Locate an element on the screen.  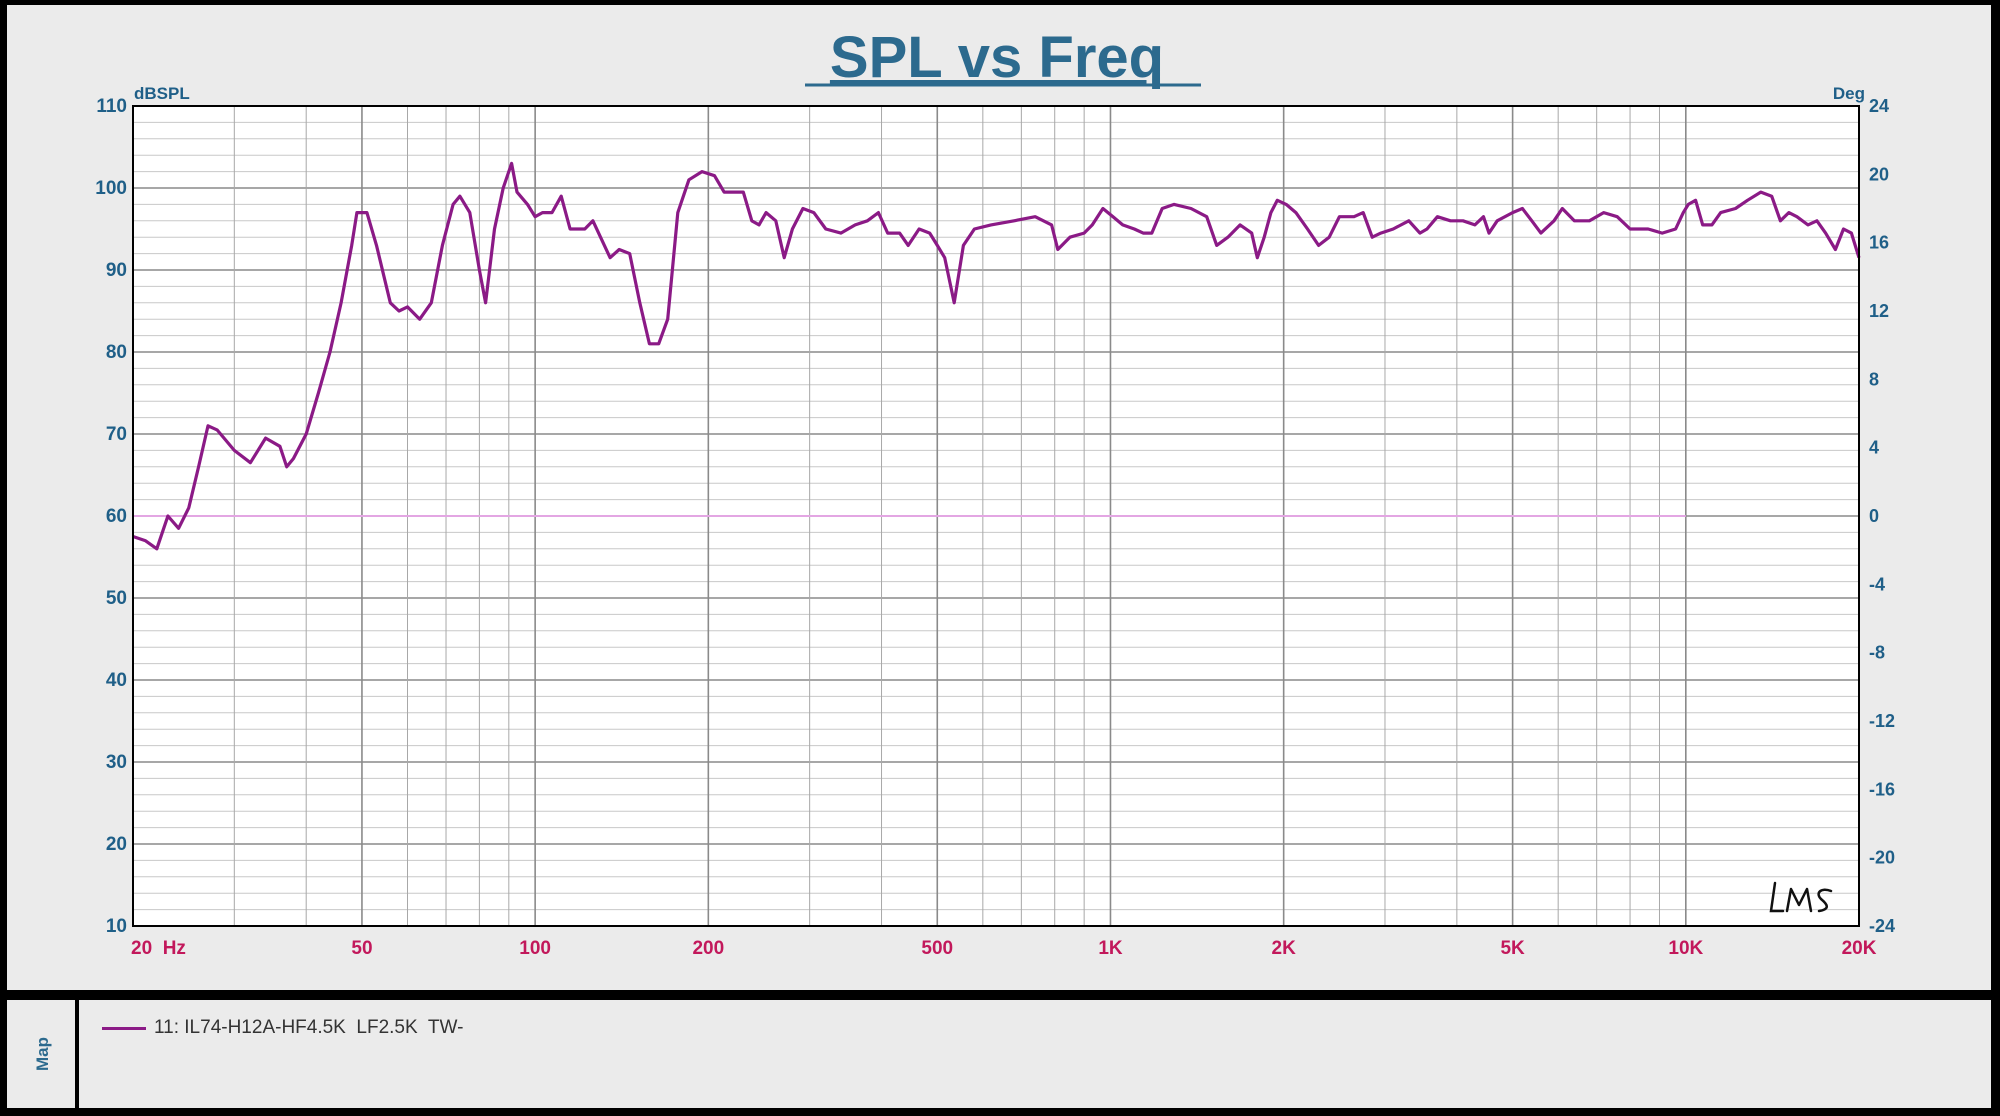
y-tick-label: 90 is located at coordinates (116, 270).